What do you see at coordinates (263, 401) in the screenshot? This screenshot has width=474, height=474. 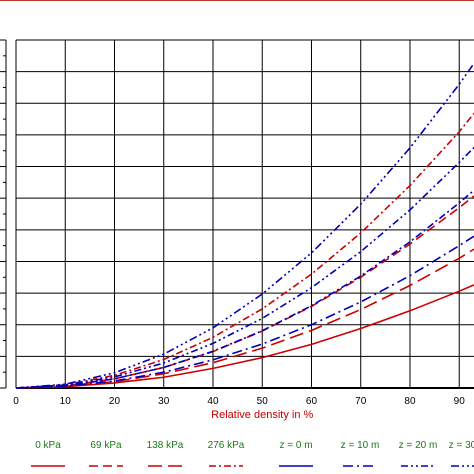 I see `x-tick-label: 50` at bounding box center [263, 401].